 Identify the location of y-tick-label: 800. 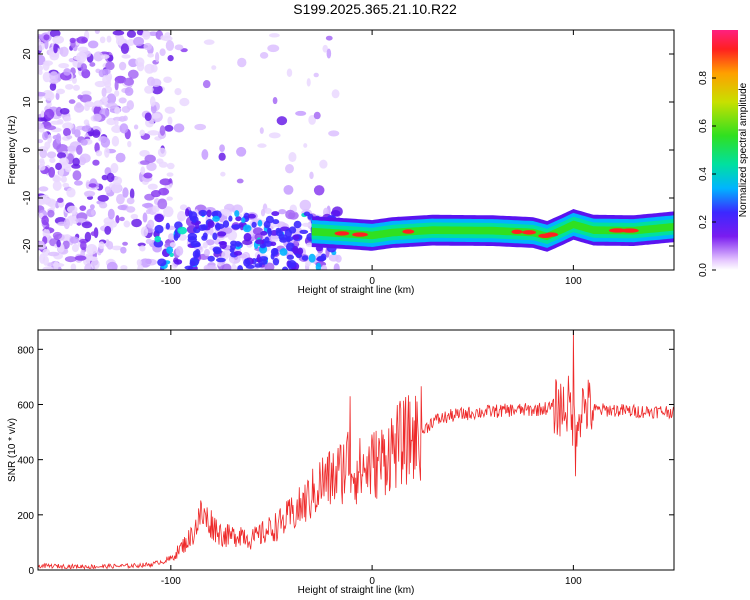
(25, 350).